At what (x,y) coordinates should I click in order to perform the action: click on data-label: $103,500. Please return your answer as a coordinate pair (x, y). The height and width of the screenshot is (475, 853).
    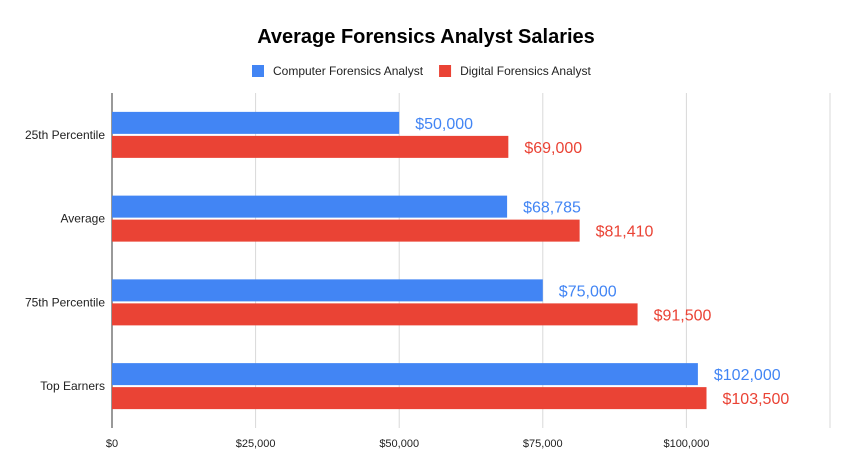
    Looking at the image, I should click on (756, 399).